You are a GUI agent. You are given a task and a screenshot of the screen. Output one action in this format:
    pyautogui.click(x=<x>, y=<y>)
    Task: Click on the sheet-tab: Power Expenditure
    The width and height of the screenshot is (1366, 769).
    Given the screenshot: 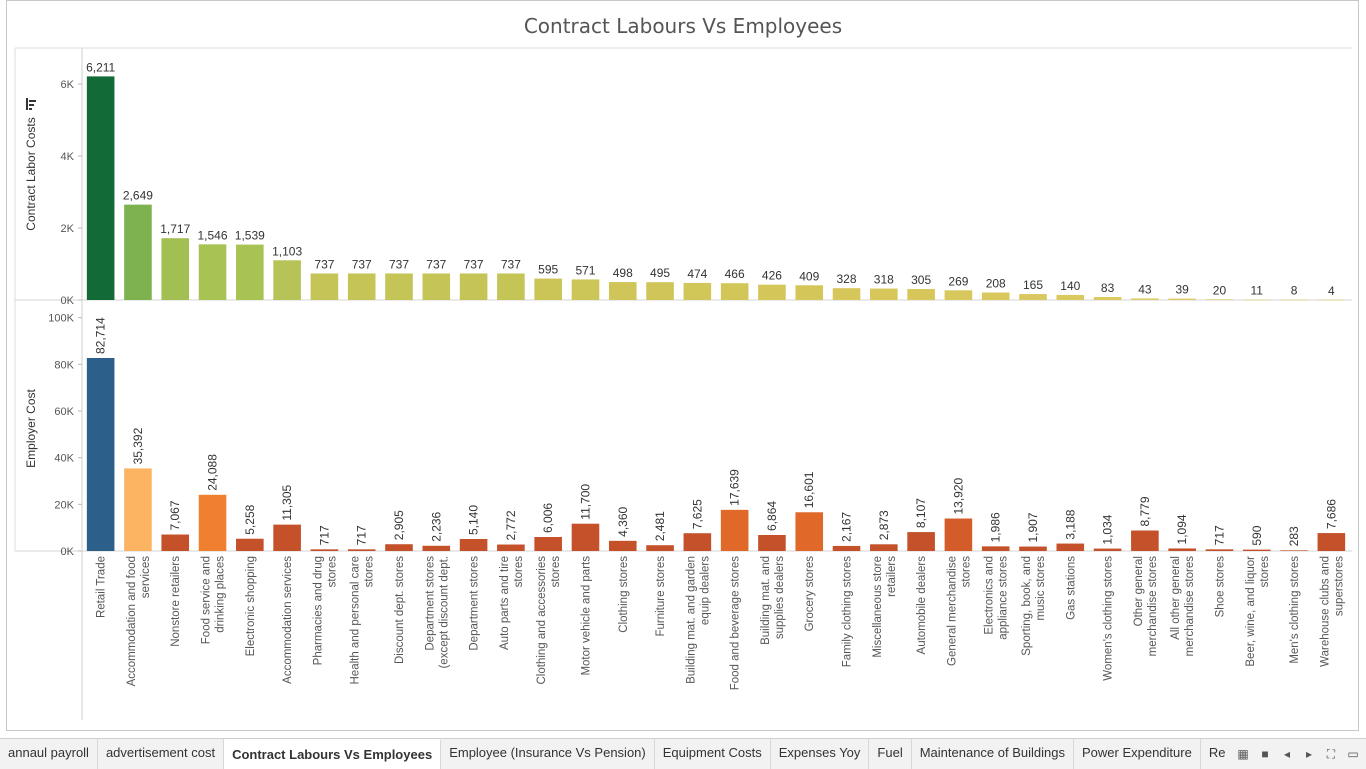 What is the action you would take?
    pyautogui.click(x=1137, y=754)
    